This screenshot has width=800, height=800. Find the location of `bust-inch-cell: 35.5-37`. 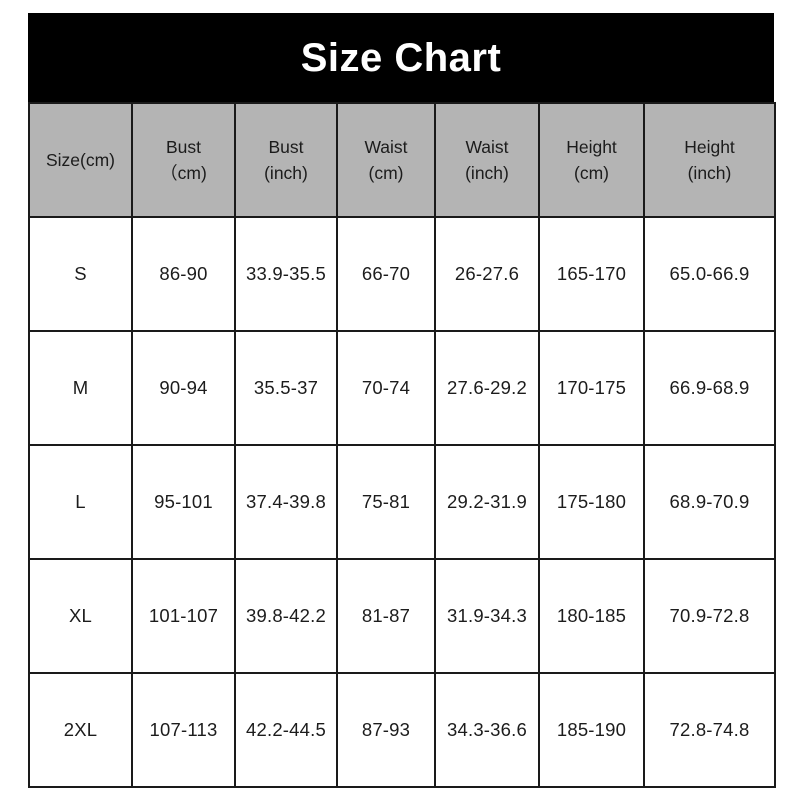

bust-inch-cell: 35.5-37 is located at coordinates (286, 388).